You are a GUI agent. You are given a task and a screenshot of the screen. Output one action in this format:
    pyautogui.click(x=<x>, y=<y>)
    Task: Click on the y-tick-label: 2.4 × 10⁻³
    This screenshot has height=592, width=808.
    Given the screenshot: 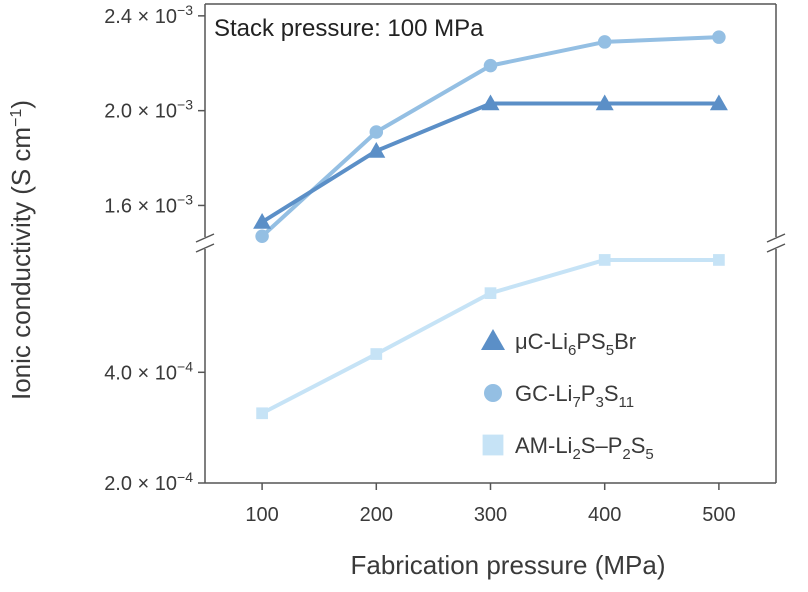 What is the action you would take?
    pyautogui.click(x=148, y=15)
    